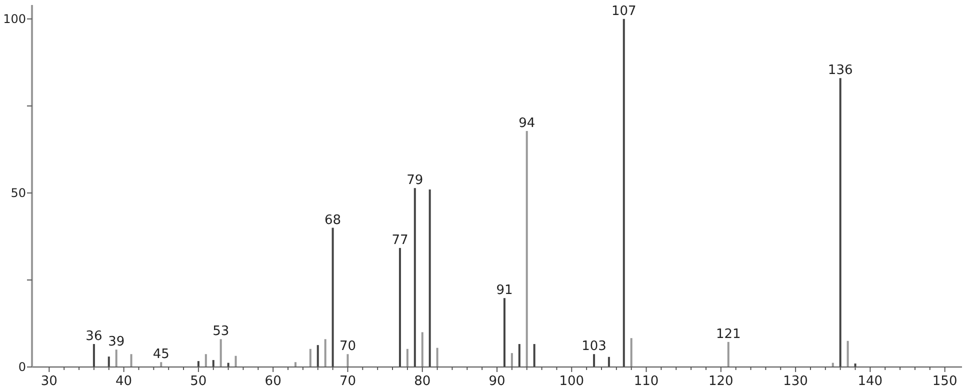 This screenshot has height=389, width=966. Describe the element at coordinates (840, 70) in the screenshot. I see `annotation: 136` at that location.